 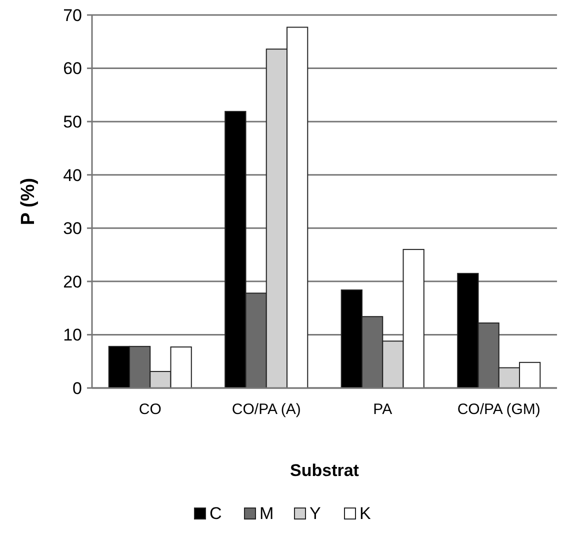 I want to click on legend-label: Y, so click(x=315, y=513).